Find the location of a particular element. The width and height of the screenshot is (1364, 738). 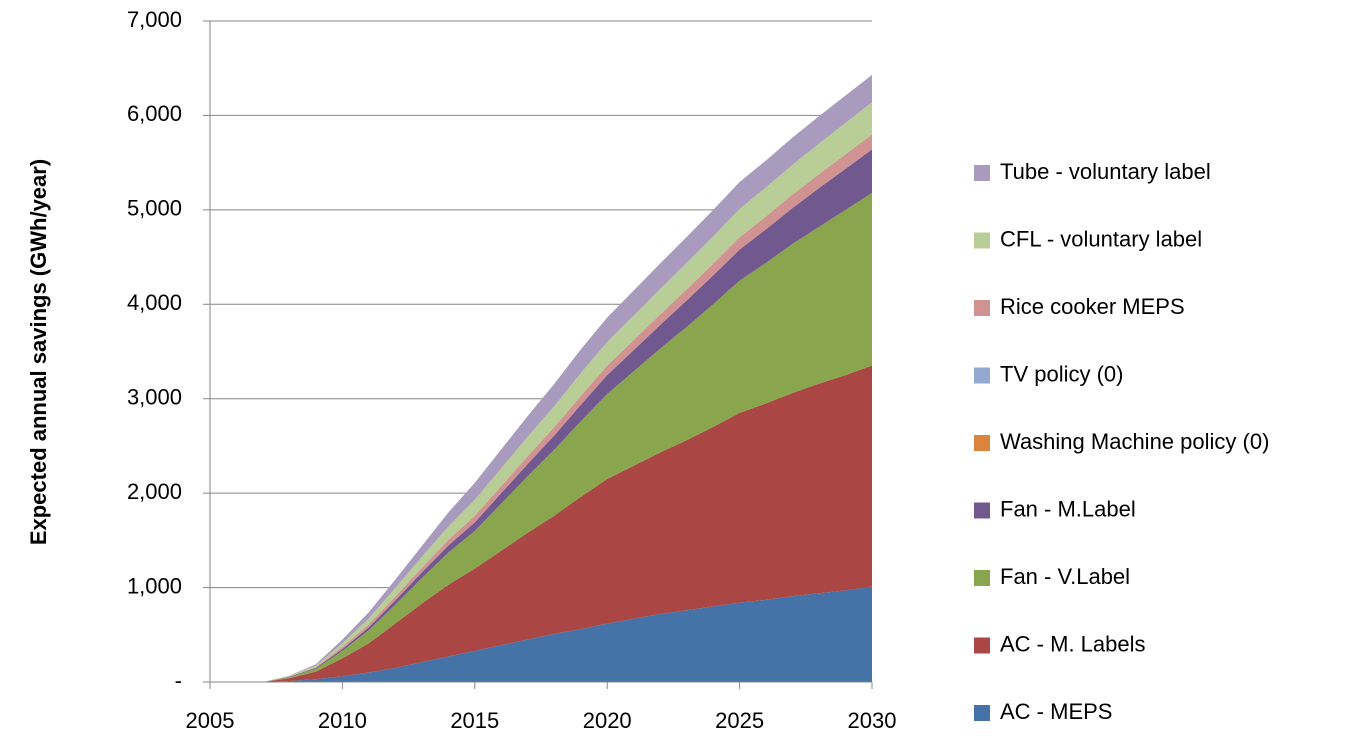

x-tick-label: 2025 is located at coordinates (739, 720).